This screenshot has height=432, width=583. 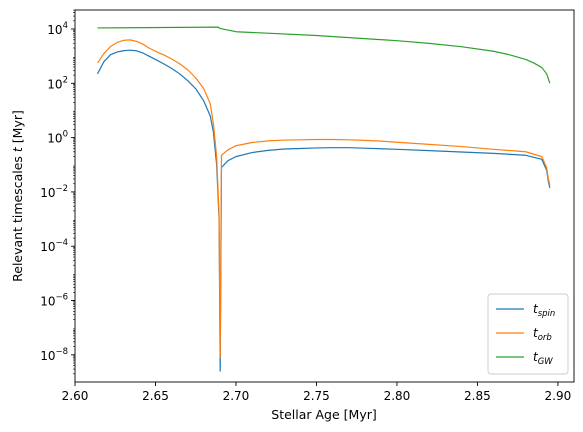 I want to click on x-tick-label: 2.65, so click(x=155, y=396).